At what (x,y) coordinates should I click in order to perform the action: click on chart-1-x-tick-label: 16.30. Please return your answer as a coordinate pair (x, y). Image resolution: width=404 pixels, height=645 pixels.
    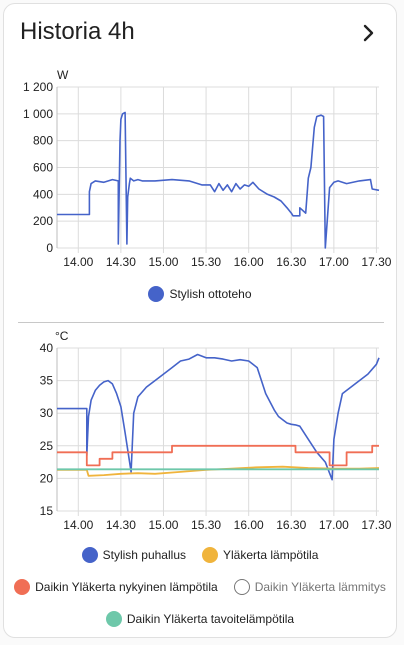
    Looking at the image, I should click on (291, 262).